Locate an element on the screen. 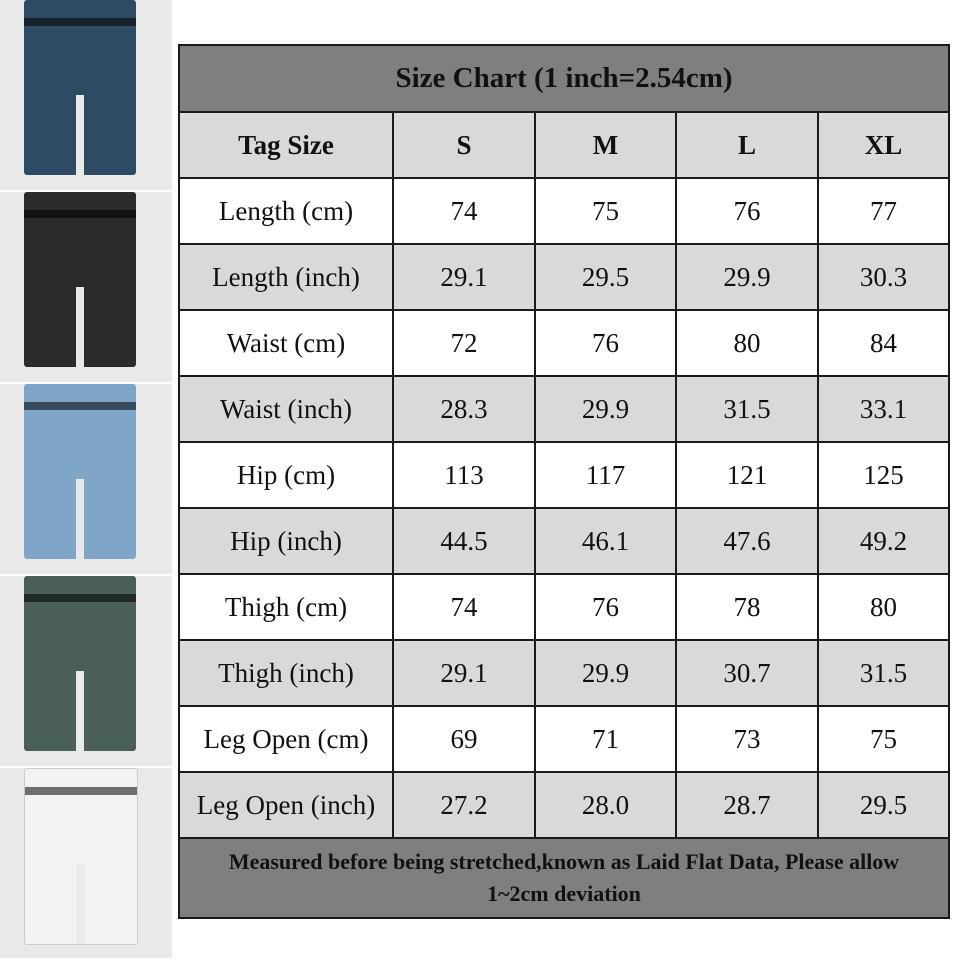 This screenshot has width=960, height=960. table-row: Hip (cm) 113 117 121 125 is located at coordinates (564, 475).